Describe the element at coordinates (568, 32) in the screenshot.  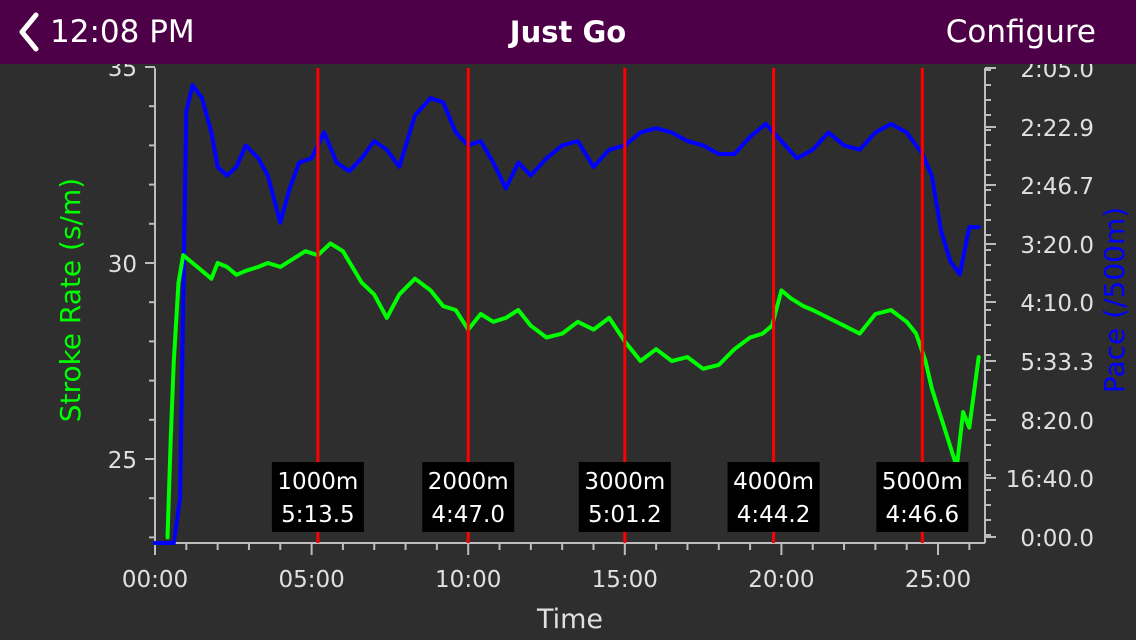
I see `navigation-bar: 12:08 PM Just Go Configure` at that location.